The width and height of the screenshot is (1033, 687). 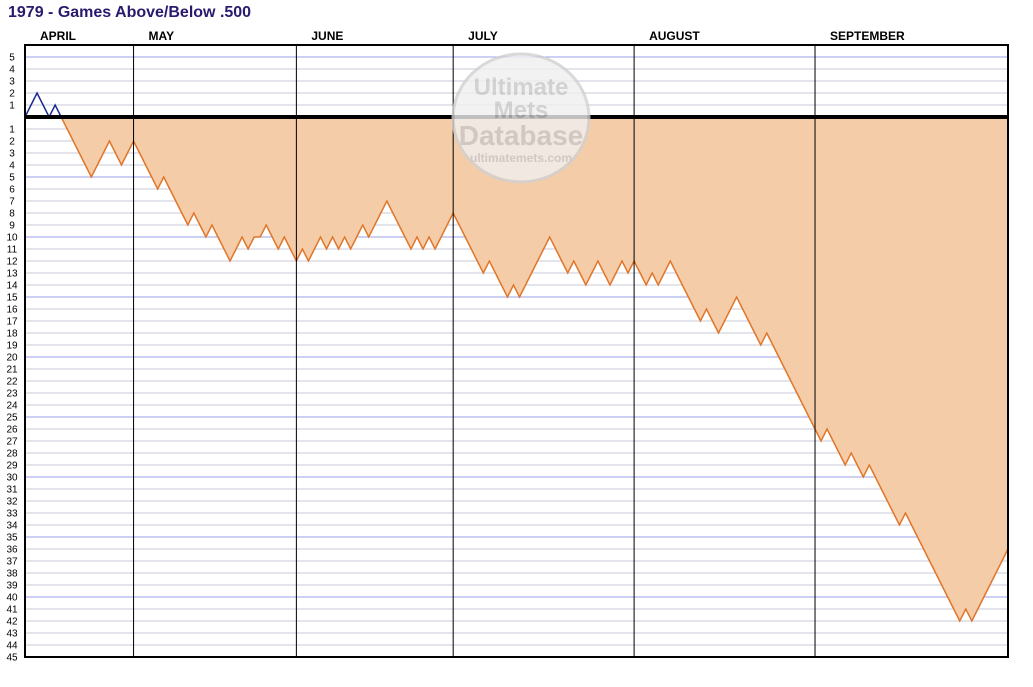 I want to click on y-tick-label: 18, so click(x=12, y=334).